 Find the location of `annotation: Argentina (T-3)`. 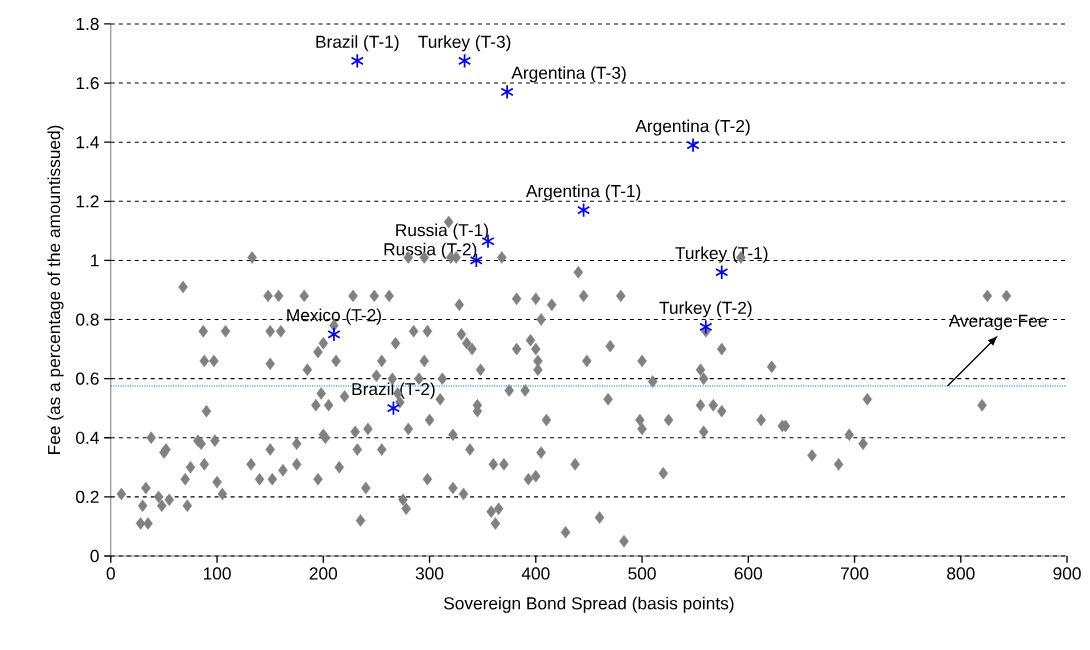

annotation: Argentina (T-3) is located at coordinates (568, 74).